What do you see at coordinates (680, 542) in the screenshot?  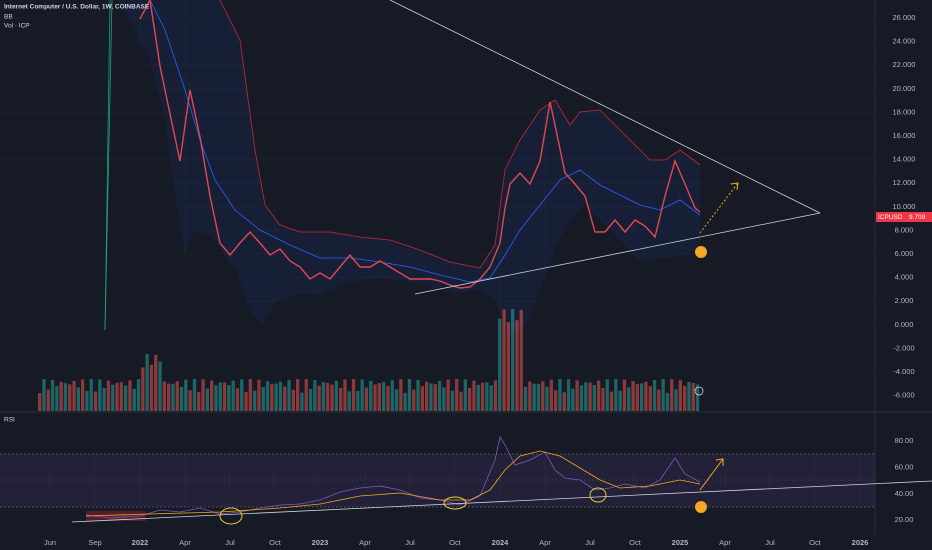 I see `time-axis-label: 2025` at bounding box center [680, 542].